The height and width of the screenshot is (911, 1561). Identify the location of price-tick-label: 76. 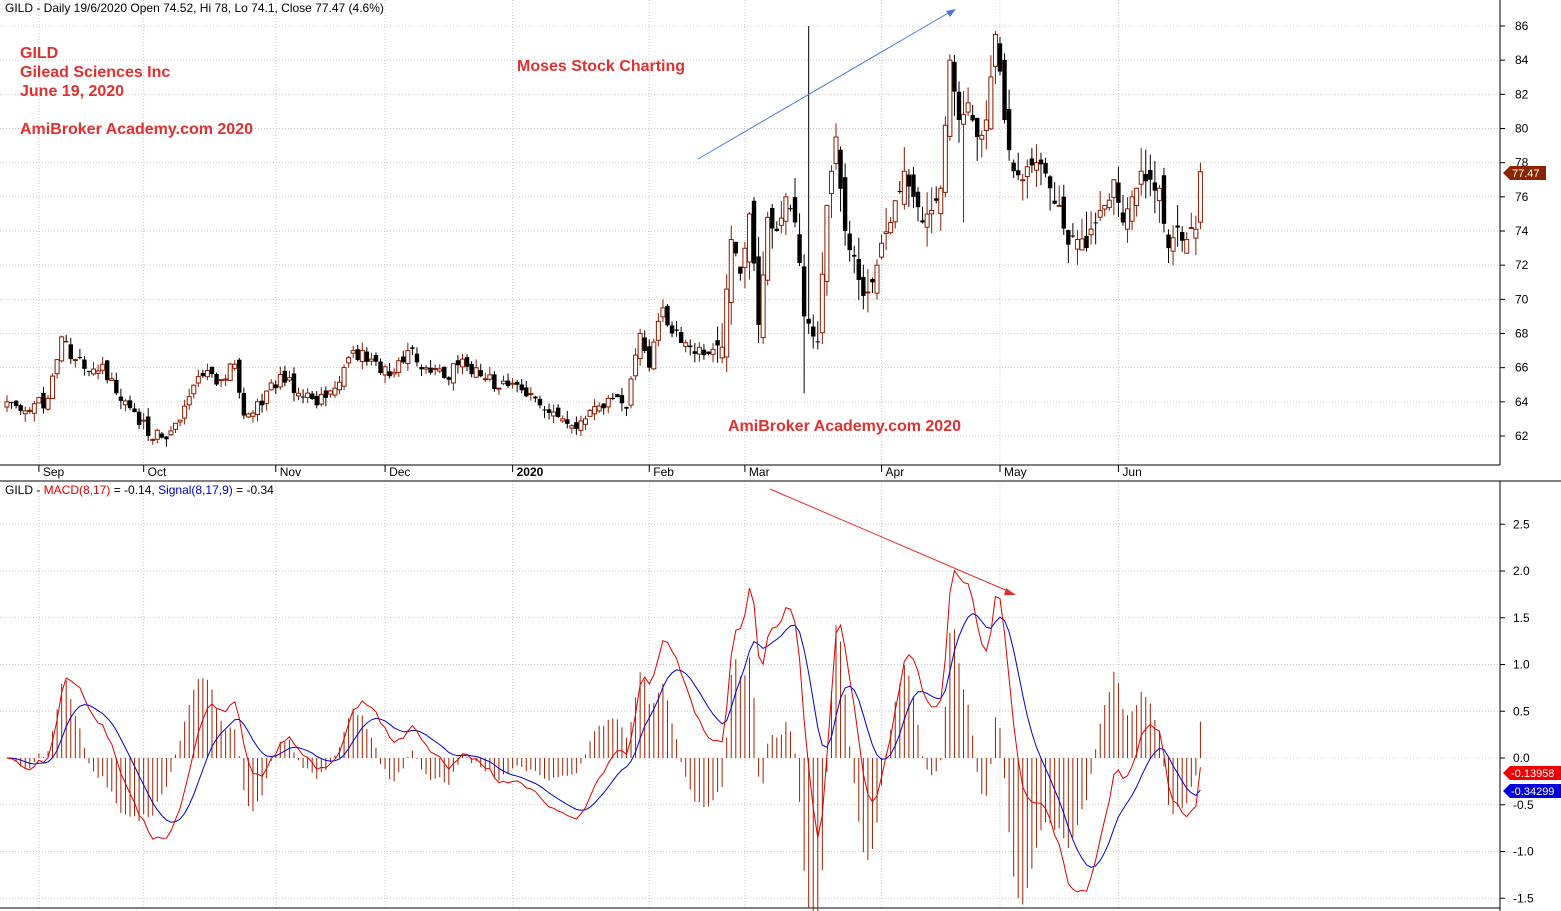
(1522, 197).